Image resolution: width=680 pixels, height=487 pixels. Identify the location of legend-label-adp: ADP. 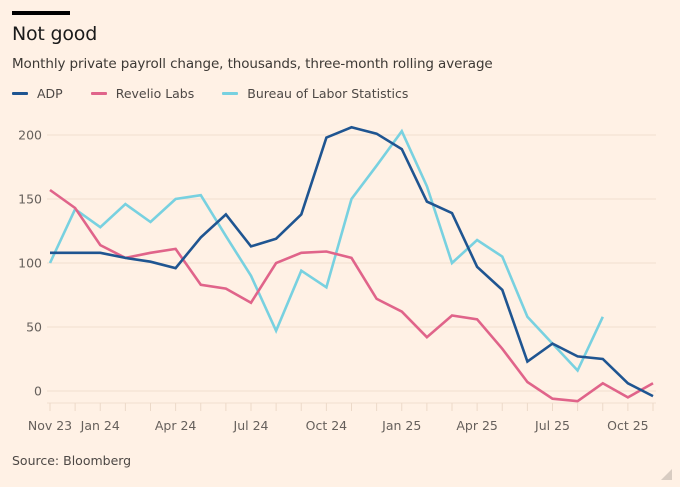
(50, 93).